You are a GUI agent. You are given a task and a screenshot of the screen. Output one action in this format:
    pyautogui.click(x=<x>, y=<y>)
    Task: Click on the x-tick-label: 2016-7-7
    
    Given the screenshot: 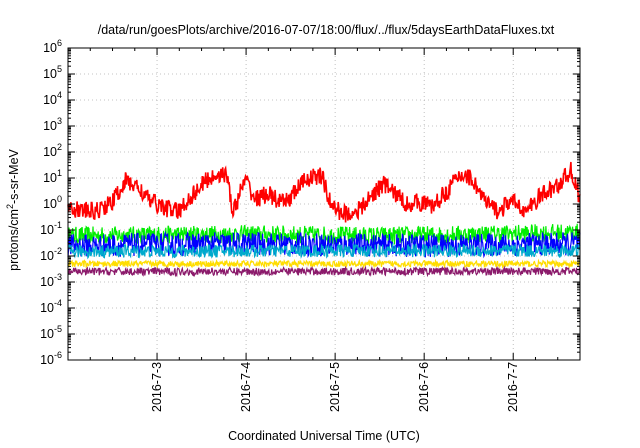 What is the action you would take?
    pyautogui.click(x=513, y=387)
    